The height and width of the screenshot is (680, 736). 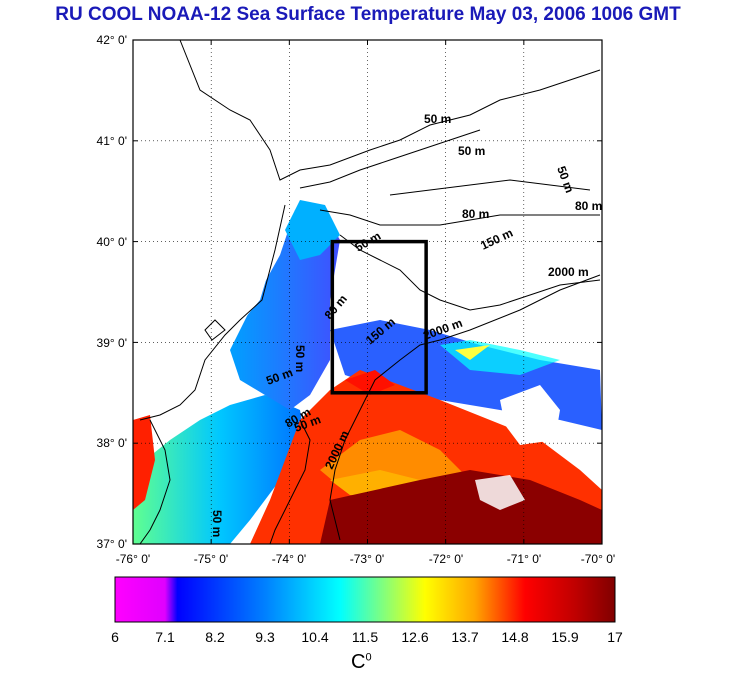 I want to click on lon-label: -72° 0', so click(x=446, y=559).